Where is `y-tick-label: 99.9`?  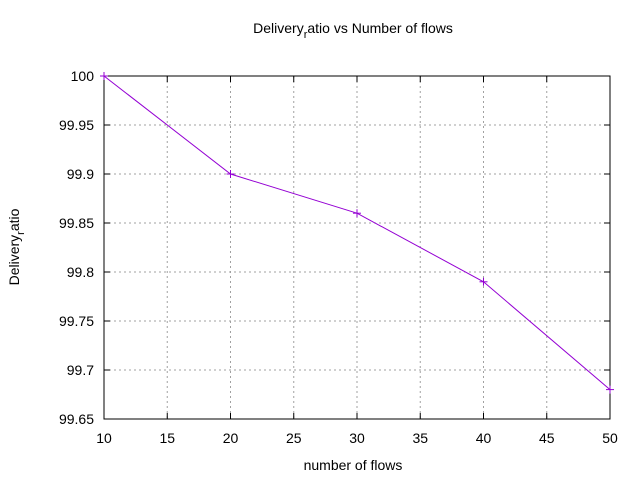 y-tick-label: 99.9 is located at coordinates (80, 174).